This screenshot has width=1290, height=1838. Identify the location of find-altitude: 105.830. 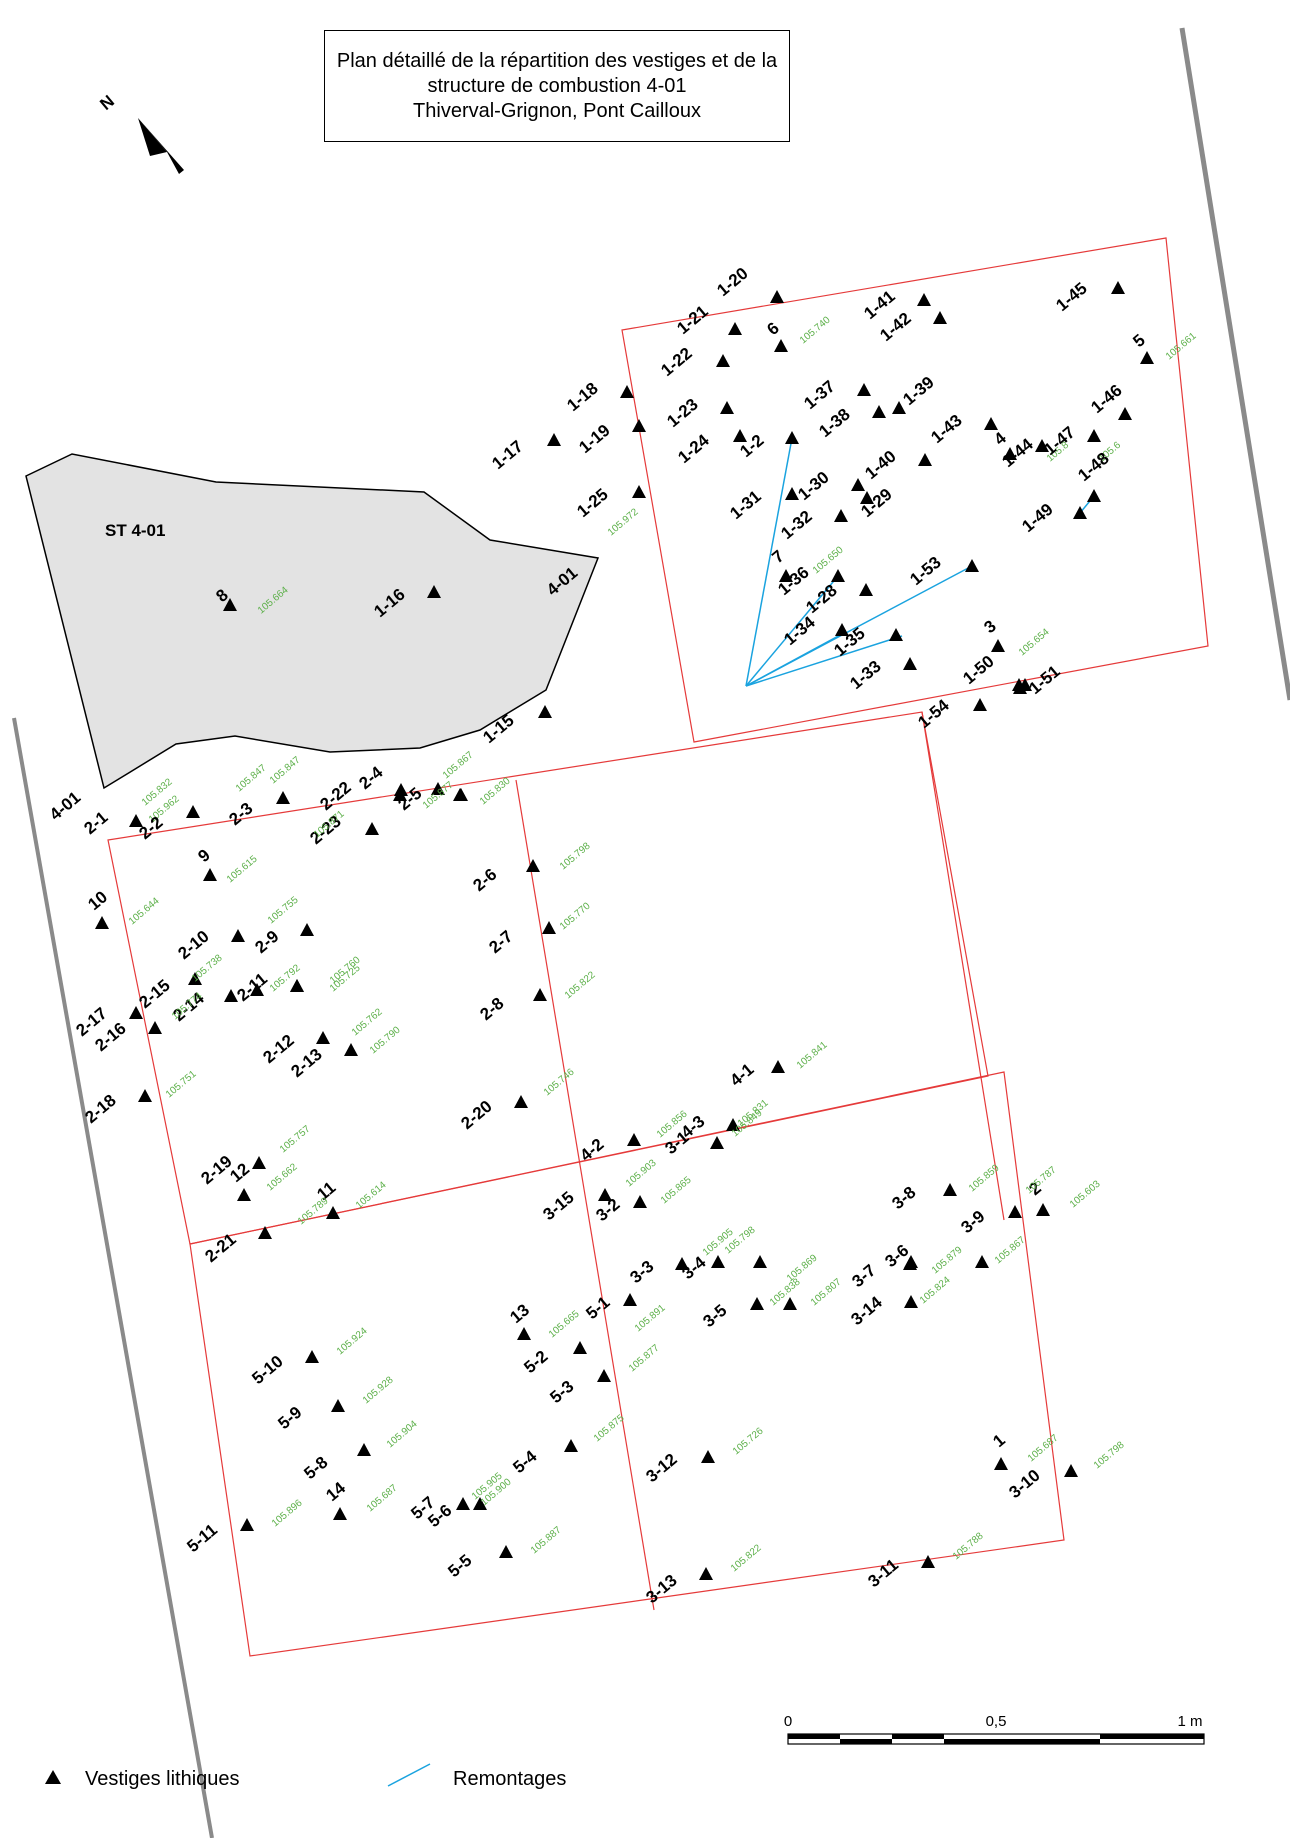
(495, 791).